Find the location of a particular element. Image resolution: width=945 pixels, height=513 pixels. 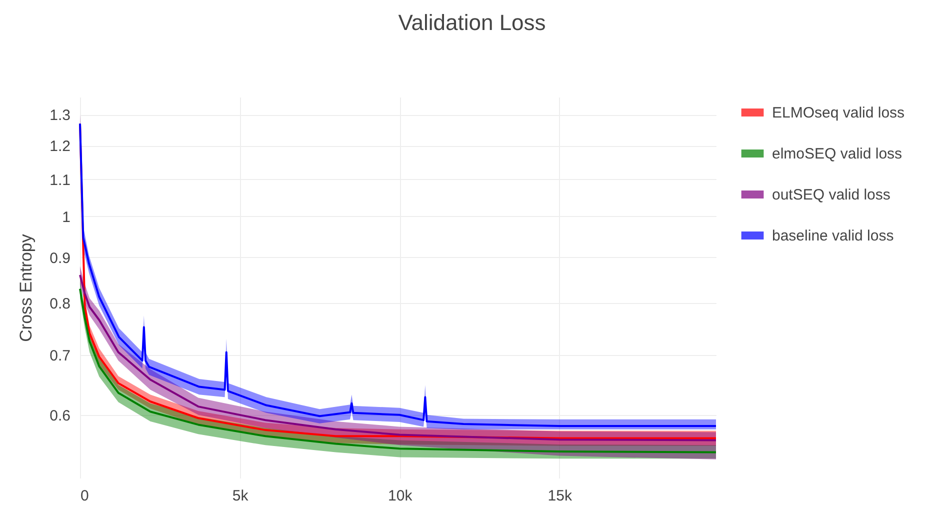

y-tick-label: 0.9 is located at coordinates (60, 258).